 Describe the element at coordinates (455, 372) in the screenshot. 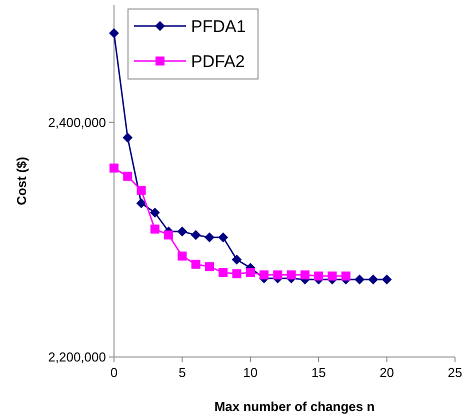

I see `x-tick-label: 25` at that location.